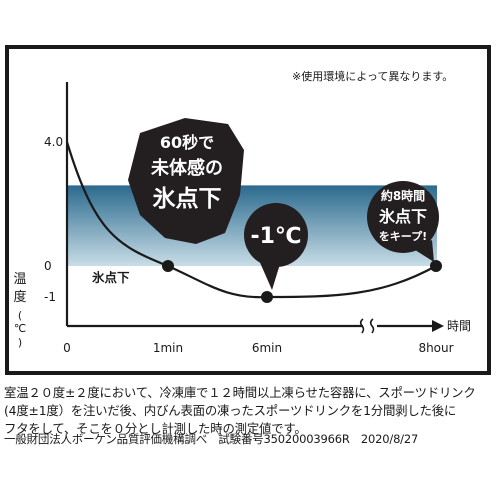 Image resolution: width=500 pixels, height=500 pixels. What do you see at coordinates (240, 392) in the screenshot?
I see `footnote-line-1: 室温２０度±２度において、冷凍庫で１２時間以上凍らせた容器に、スポーツドリンク` at bounding box center [240, 392].